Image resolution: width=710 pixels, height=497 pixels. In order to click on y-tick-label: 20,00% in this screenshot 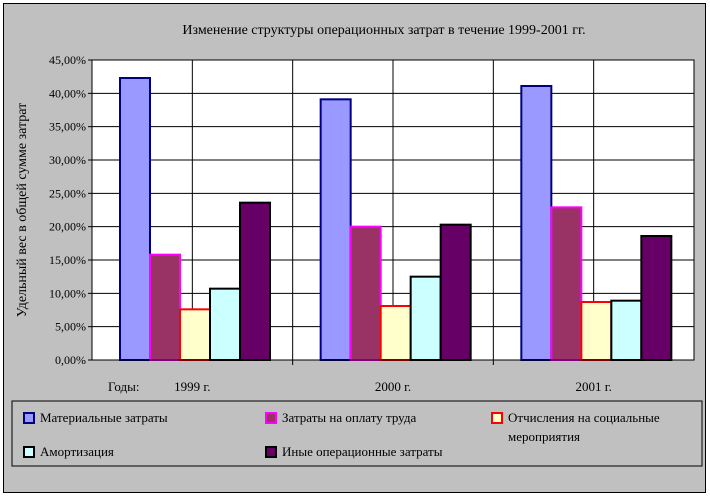, I will do `click(67, 227)`.